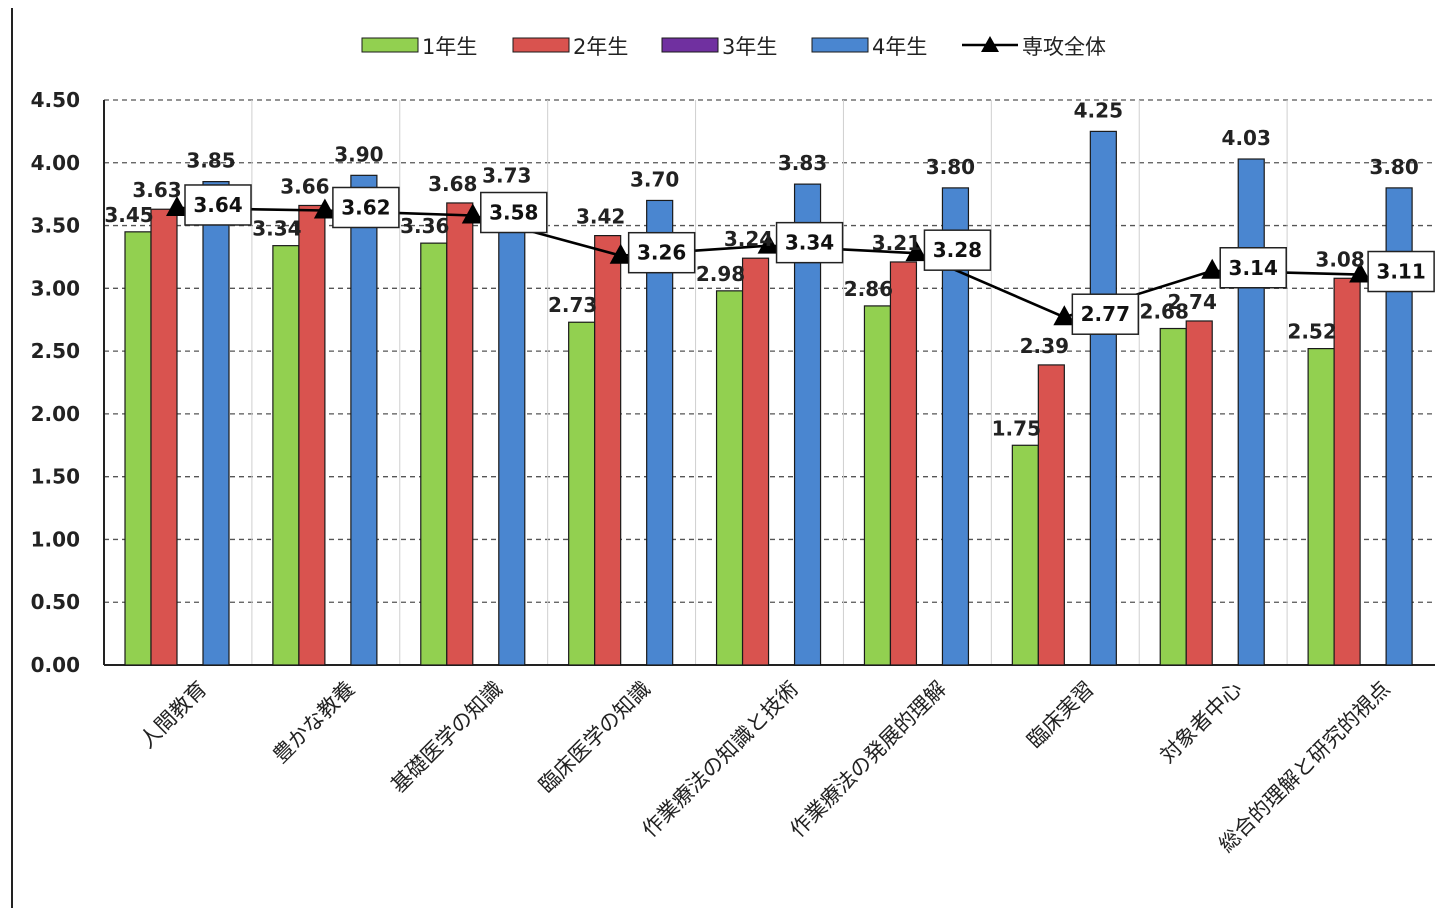 The image size is (1445, 908). Describe the element at coordinates (156, 190) in the screenshot. I see `data-label: 3.63` at that location.